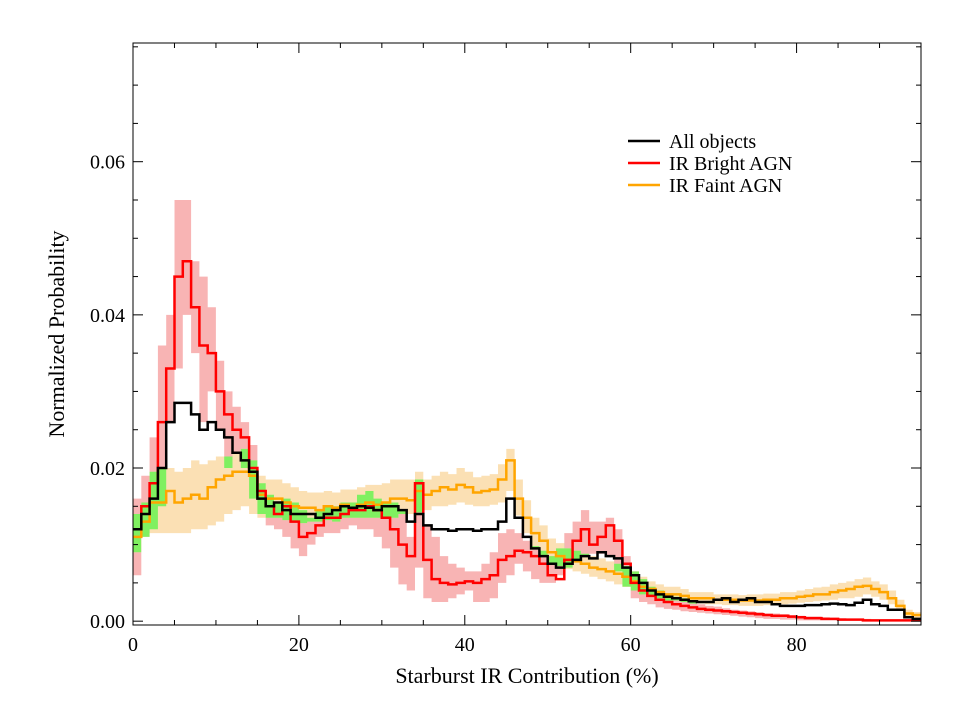 The image size is (961, 708). I want to click on y-axis-title: Normalized Probability, so click(56, 333).